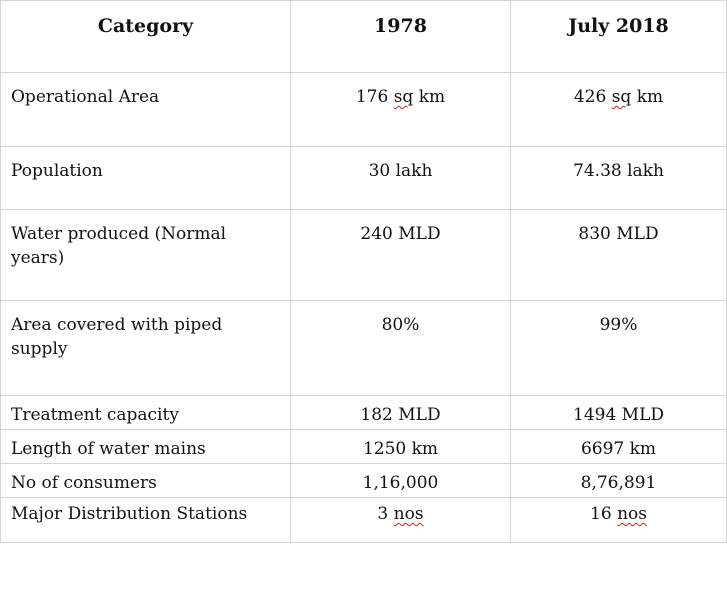  Describe the element at coordinates (400, 109) in the screenshot. I see `value-1978: 176 sq km` at that location.